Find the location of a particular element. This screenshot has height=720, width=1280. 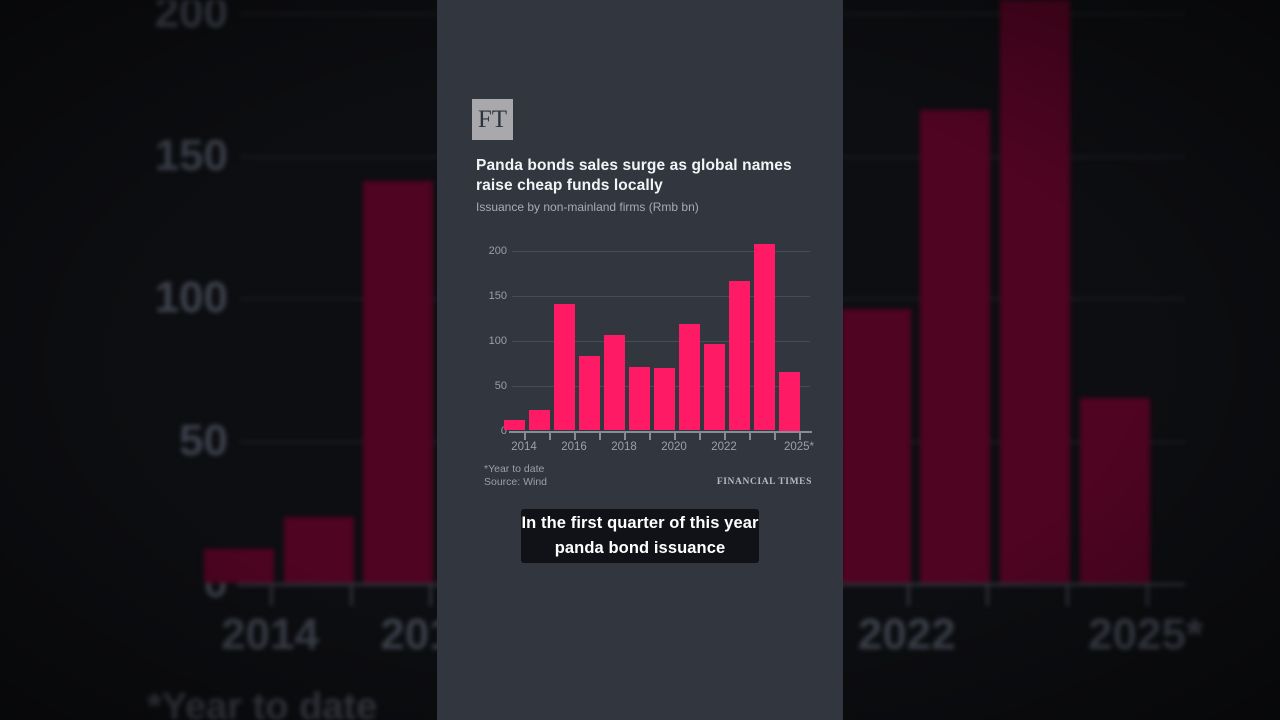

x-axis-label-2022: 2022 is located at coordinates (724, 446).